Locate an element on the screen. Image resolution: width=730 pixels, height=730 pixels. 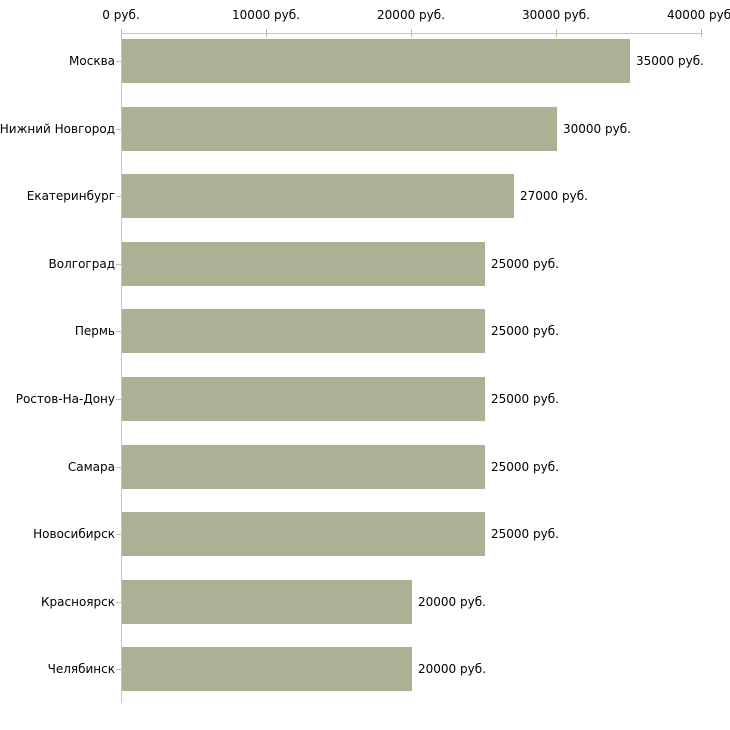
category-label: Ростов-На-Дону is located at coordinates (65, 399).